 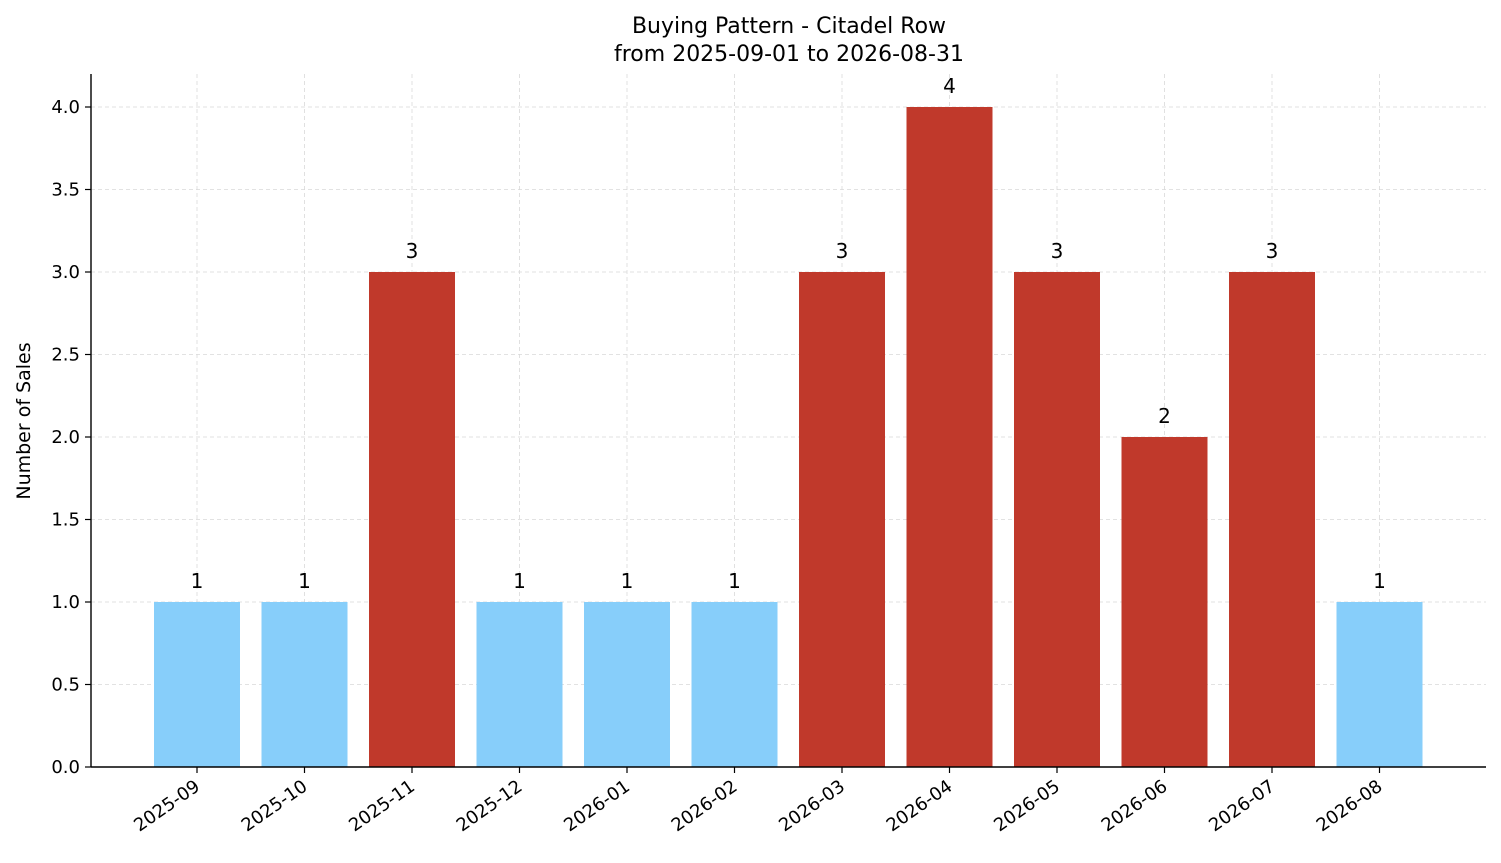 What do you see at coordinates (65, 520) in the screenshot?
I see `y-tick-label: 1.5` at bounding box center [65, 520].